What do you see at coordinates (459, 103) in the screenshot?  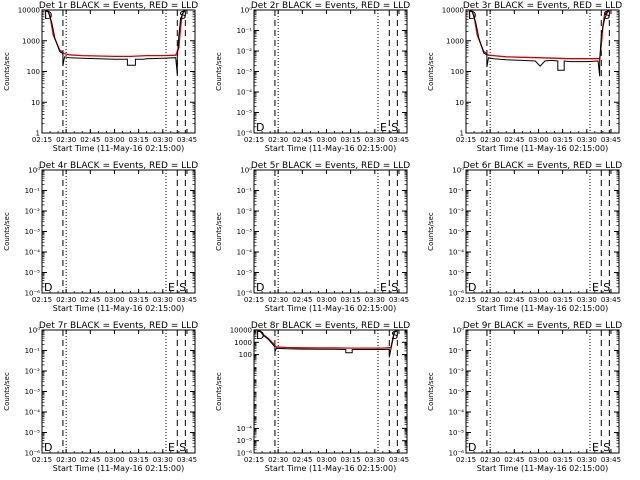 I see `y-tick-label: 10` at bounding box center [459, 103].